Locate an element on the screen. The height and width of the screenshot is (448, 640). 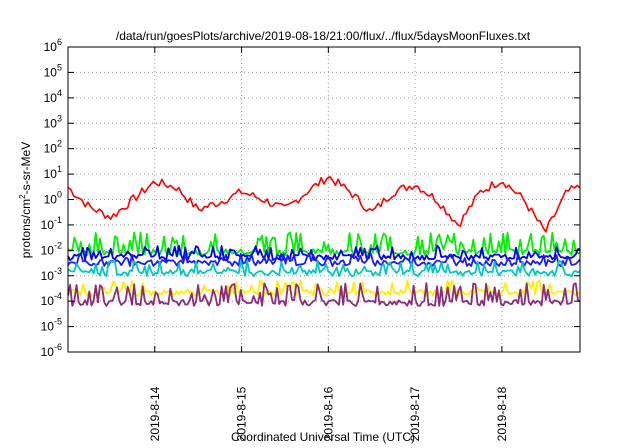
y-tick-label-exponent: -3 is located at coordinates (58, 271).